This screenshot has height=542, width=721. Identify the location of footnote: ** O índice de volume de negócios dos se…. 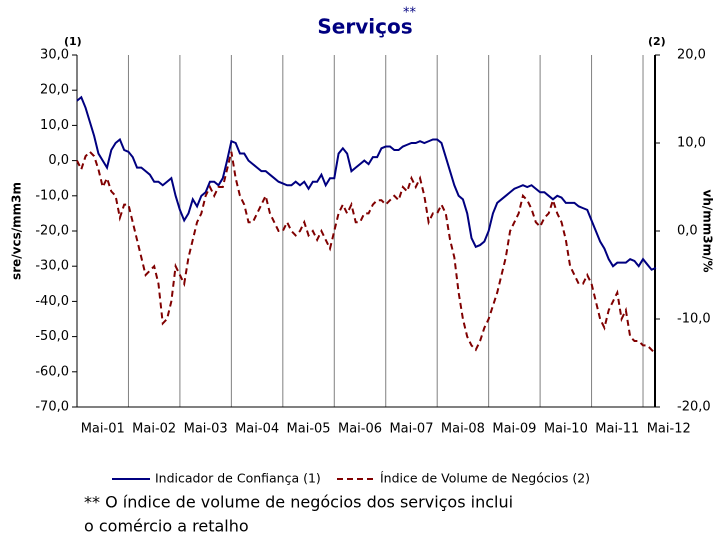
(298, 502).